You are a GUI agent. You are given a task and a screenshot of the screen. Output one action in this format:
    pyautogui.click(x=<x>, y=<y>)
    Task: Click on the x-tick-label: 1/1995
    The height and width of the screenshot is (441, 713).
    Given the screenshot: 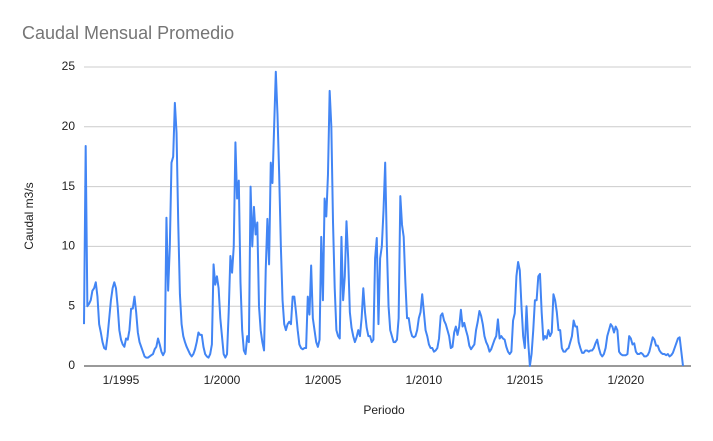 What is the action you would take?
    pyautogui.click(x=121, y=380)
    